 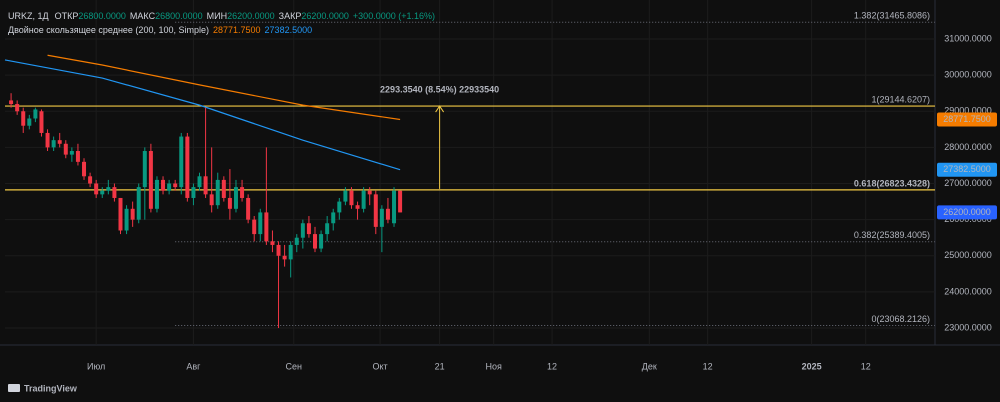 What do you see at coordinates (290, 16) in the screenshot?
I see `ohlc-name: ЗАКР` at bounding box center [290, 16].